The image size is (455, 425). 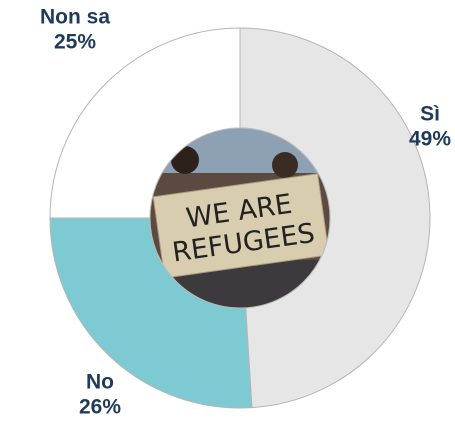 What do you see at coordinates (430, 114) in the screenshot?
I see `category-label: Sì` at bounding box center [430, 114].